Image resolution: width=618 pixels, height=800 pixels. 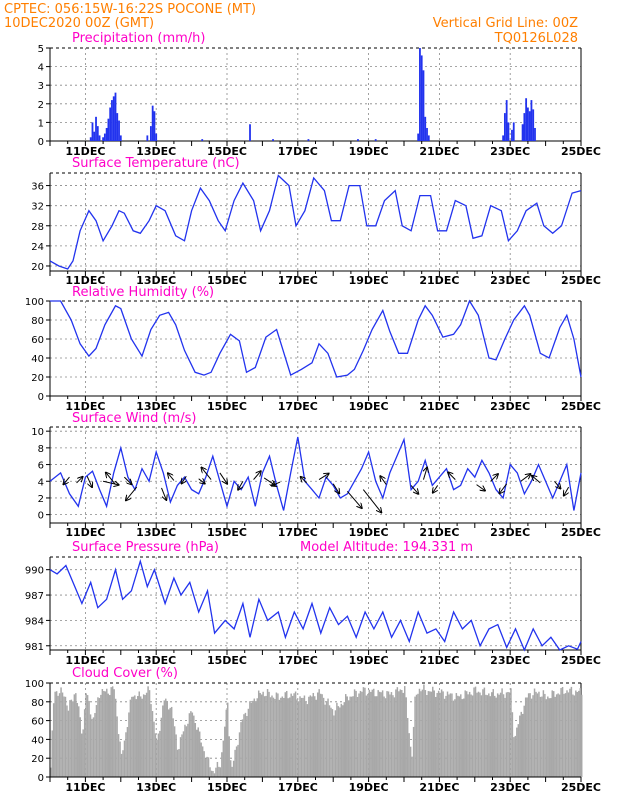 What do you see at coordinates (41, 142) in the screenshot?
I see `precip-ytick-label: 0` at bounding box center [41, 142].